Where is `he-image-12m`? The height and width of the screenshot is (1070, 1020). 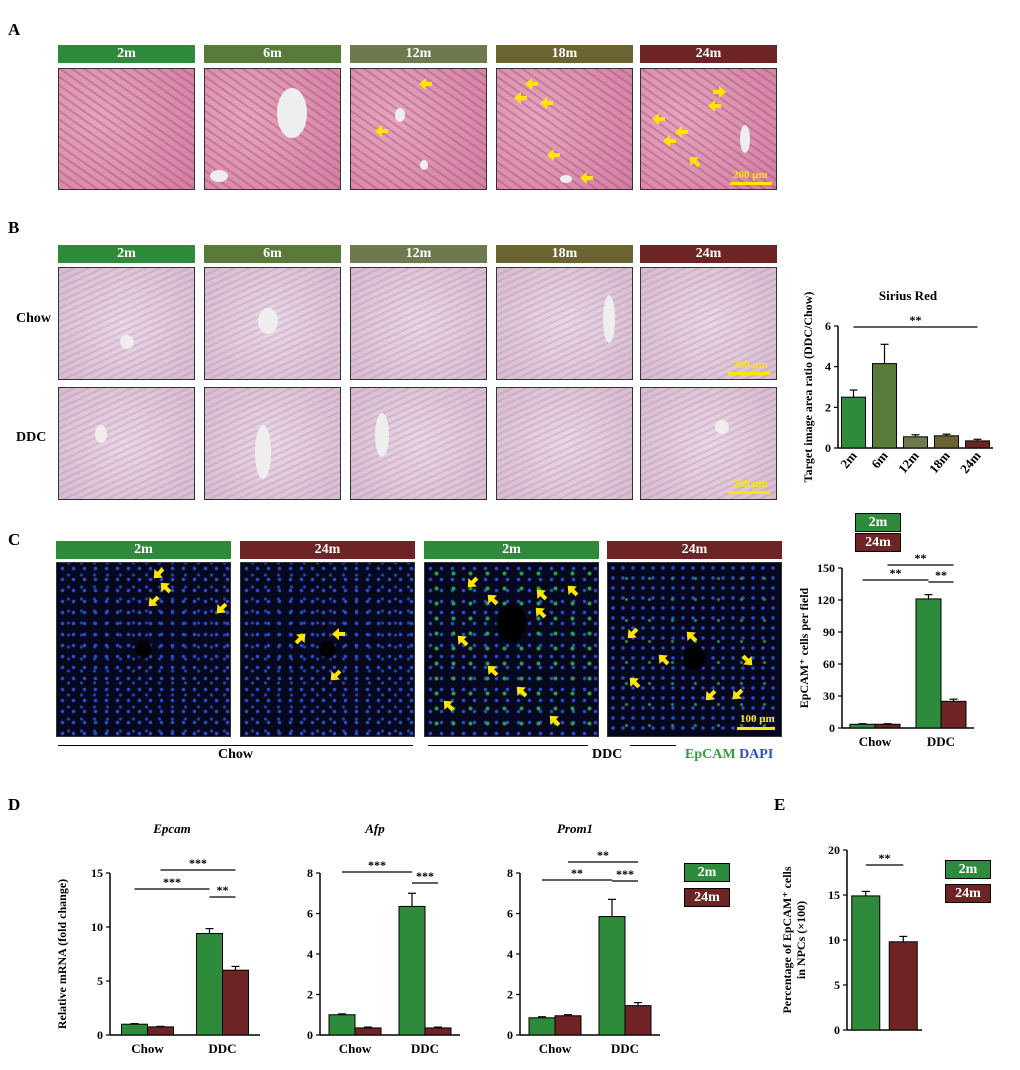 he-image-12m is located at coordinates (418, 129).